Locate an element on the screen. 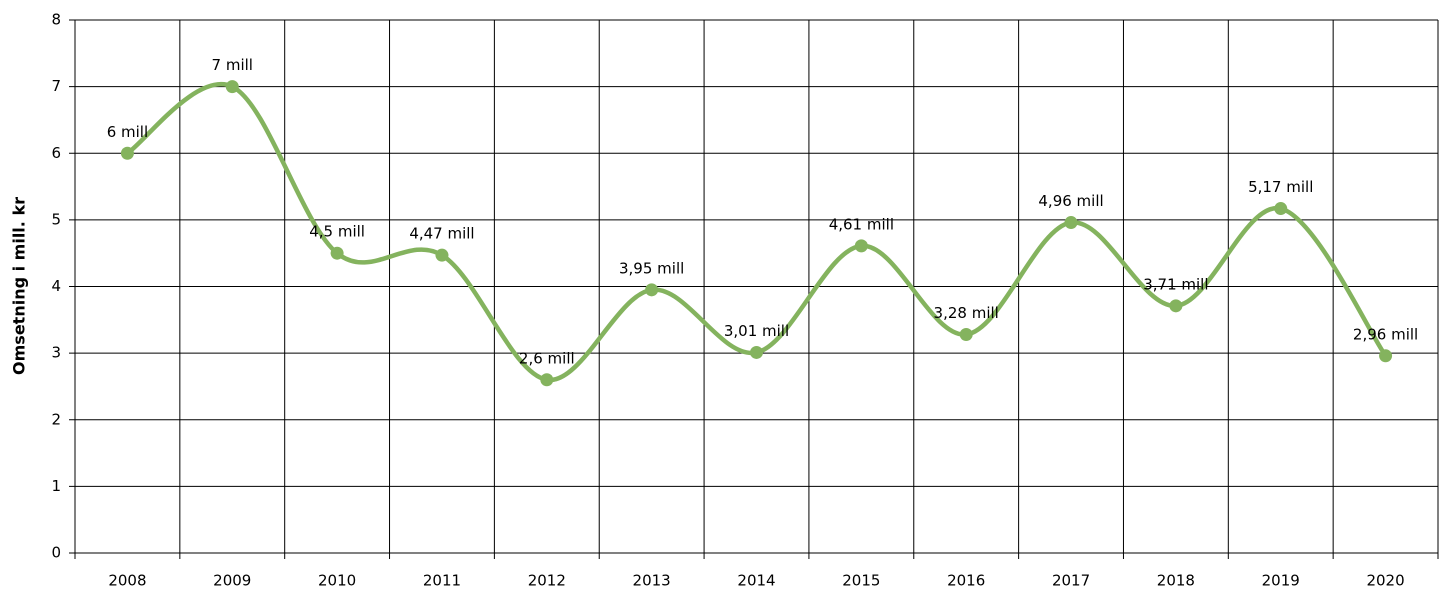 Image resolution: width=1439 pixels, height=598 pixels. data-label: 4,61 mill is located at coordinates (861, 224).